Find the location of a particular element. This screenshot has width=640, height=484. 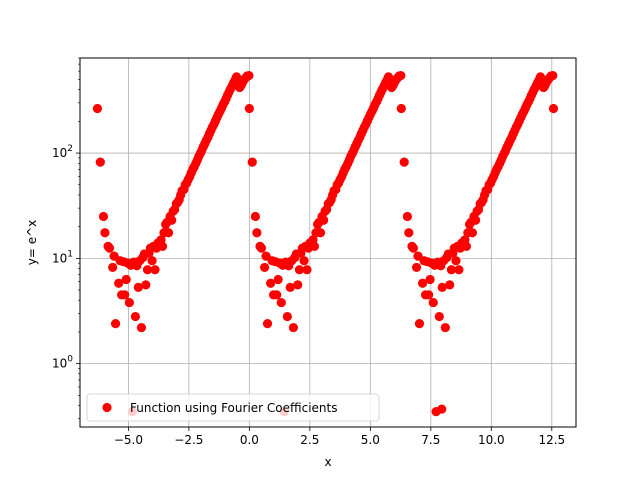

x-axis-label: x is located at coordinates (327, 462).